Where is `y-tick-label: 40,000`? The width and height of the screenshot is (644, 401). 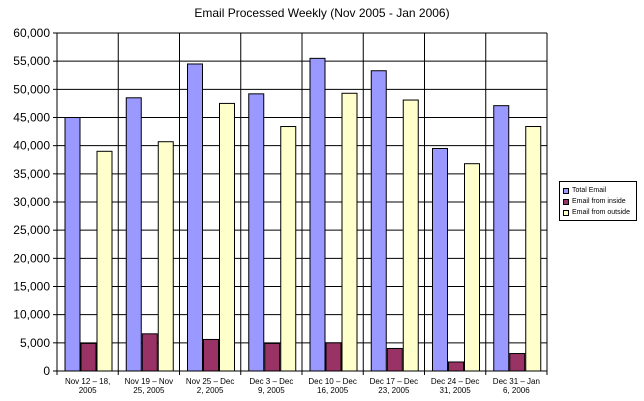
y-tick-label: 40,000 is located at coordinates (31, 146).